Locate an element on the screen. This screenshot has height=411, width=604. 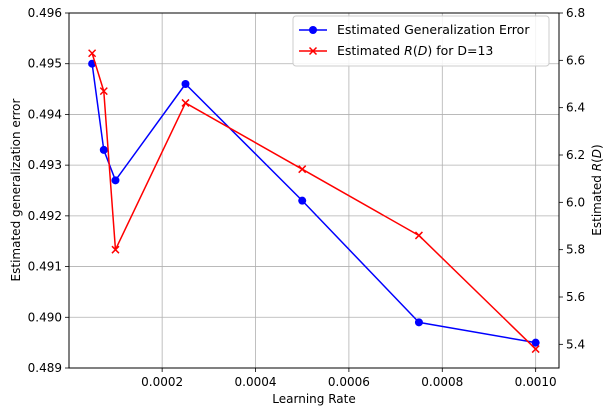
legend-box is located at coordinates (421, 41).